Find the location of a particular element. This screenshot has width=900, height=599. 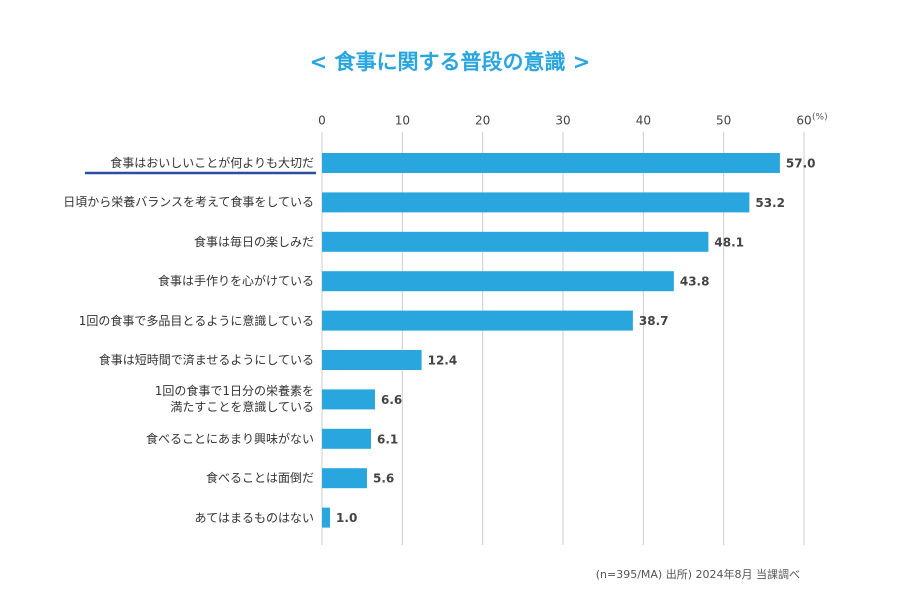

x-tick-label: 10 is located at coordinates (402, 121).